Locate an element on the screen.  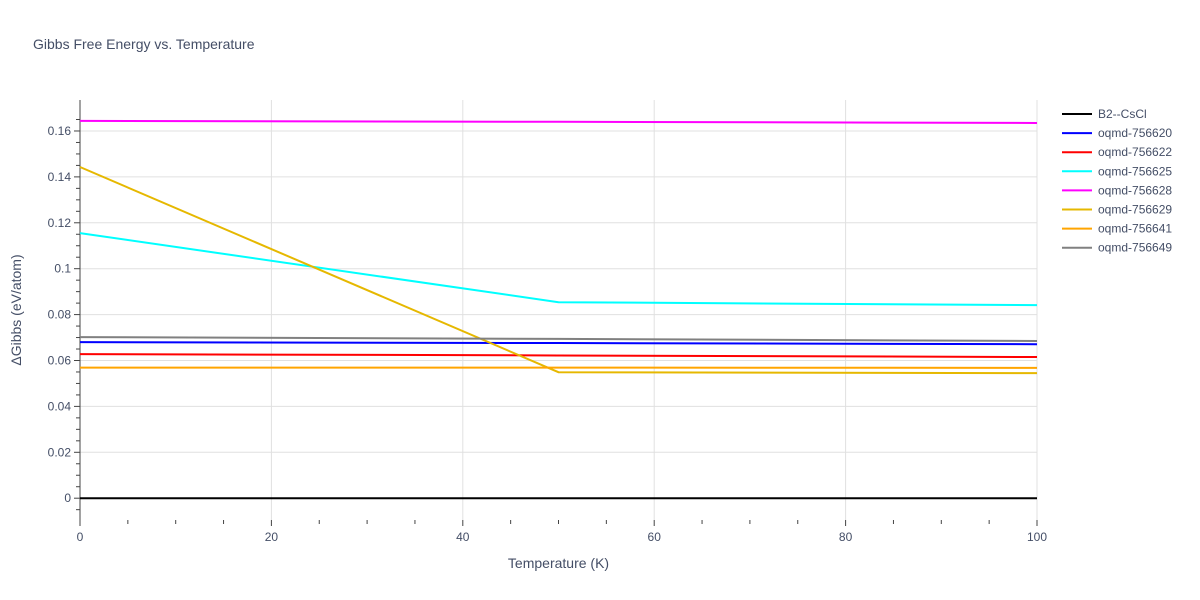
y-tick-label: 0.16 is located at coordinates (60, 131).